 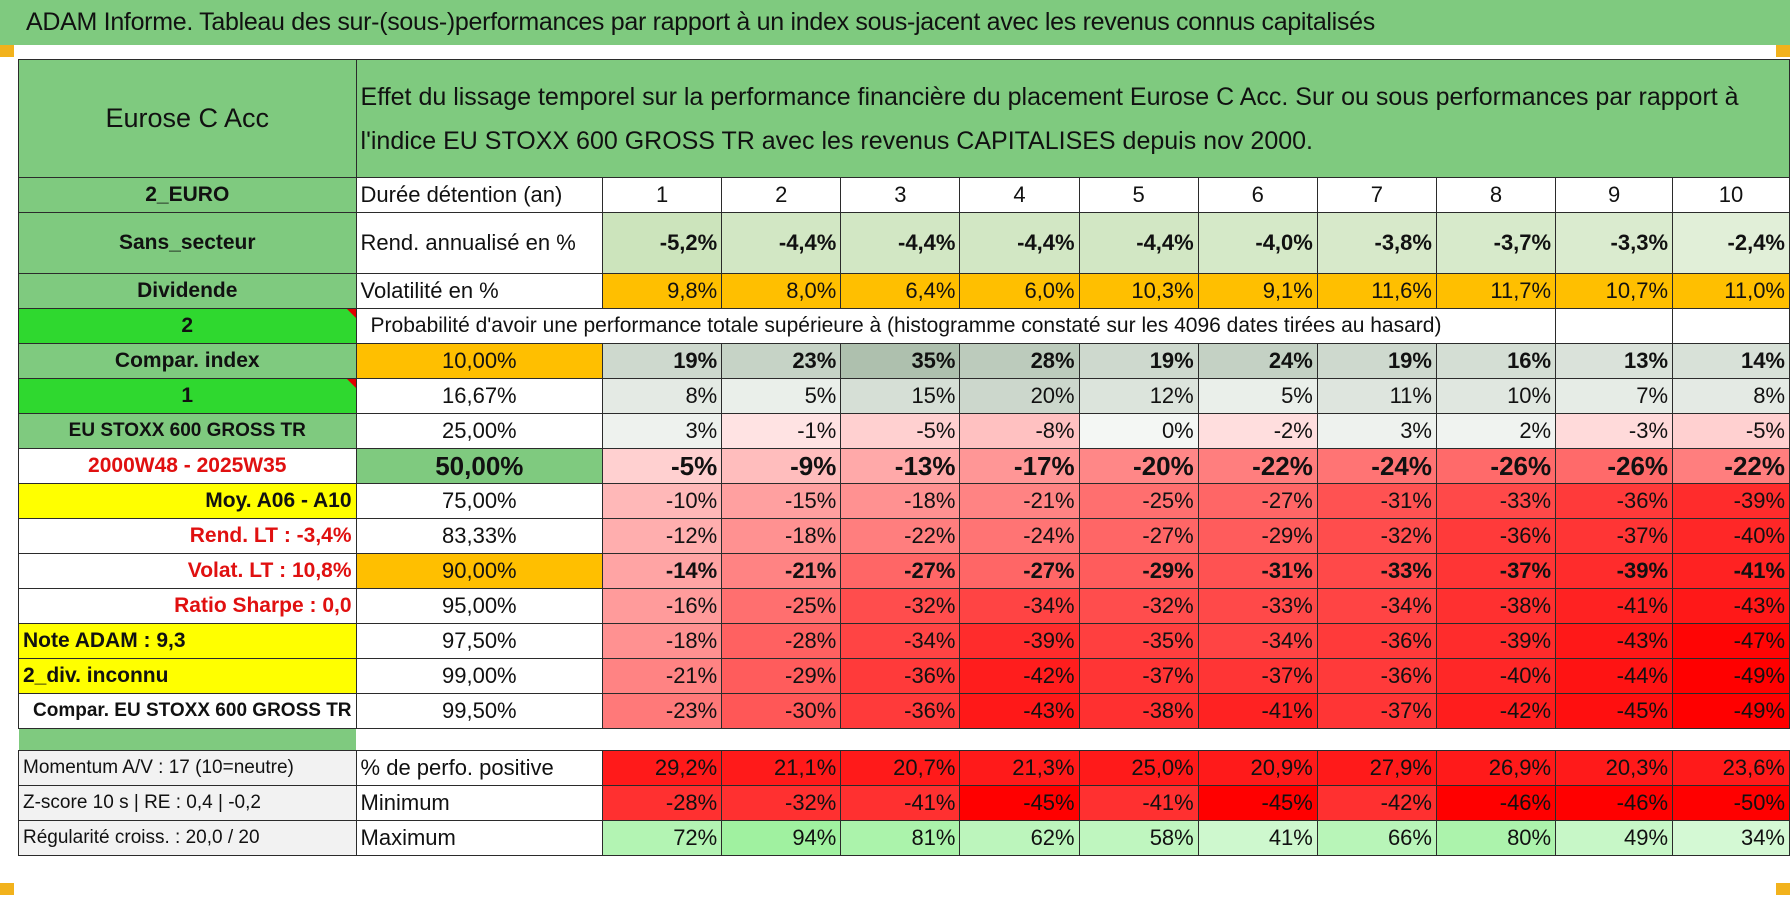 What do you see at coordinates (1614, 431) in the screenshot?
I see `probability-value: -3%` at bounding box center [1614, 431].